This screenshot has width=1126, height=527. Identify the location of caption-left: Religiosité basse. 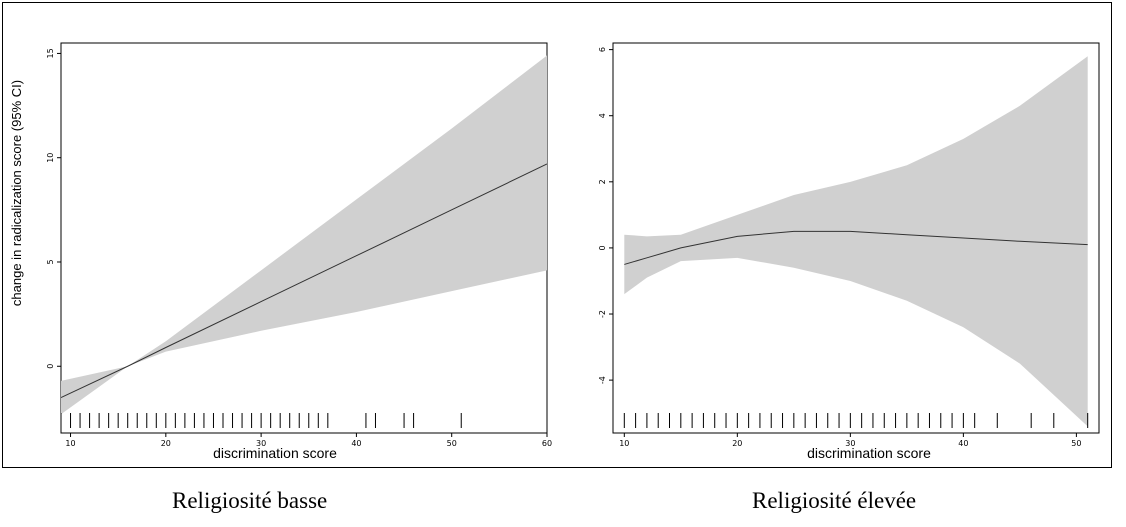
(250, 500).